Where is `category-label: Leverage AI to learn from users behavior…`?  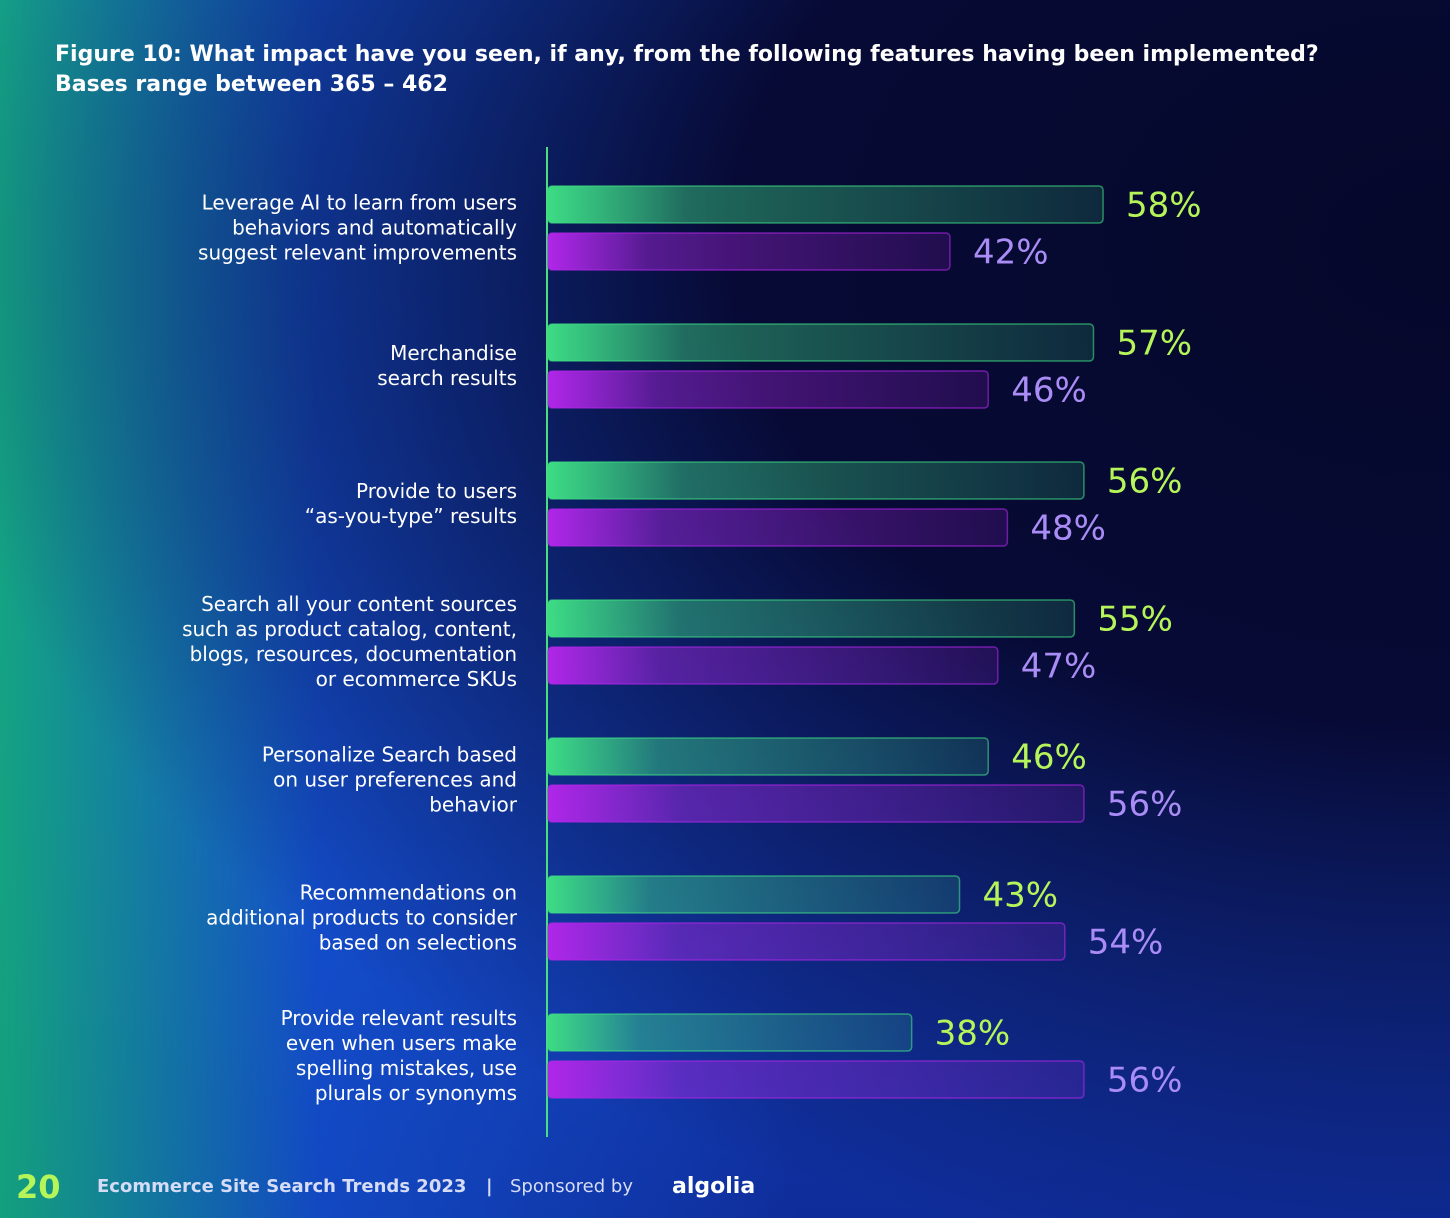
category-label: Leverage AI to learn from users behavior… is located at coordinates (357, 227).